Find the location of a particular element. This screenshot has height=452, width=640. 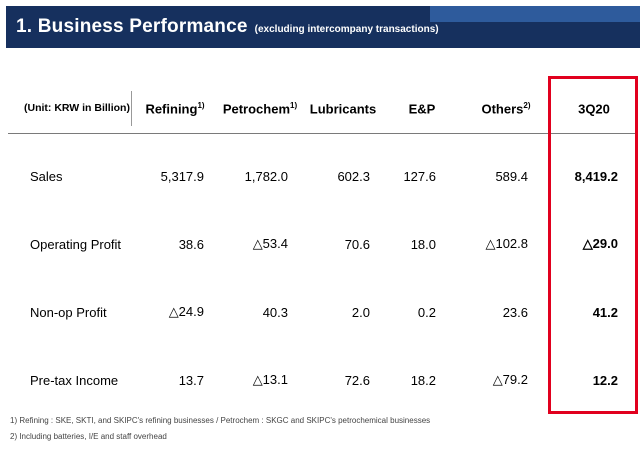

header-gap is located at coordinates (322, 138).